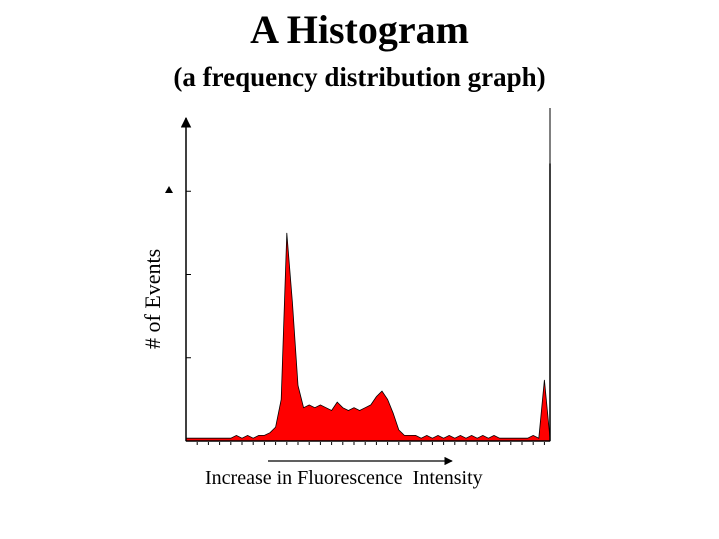 The height and width of the screenshot is (539, 719). I want to click on y-axis-label: # of Events, so click(152, 298).